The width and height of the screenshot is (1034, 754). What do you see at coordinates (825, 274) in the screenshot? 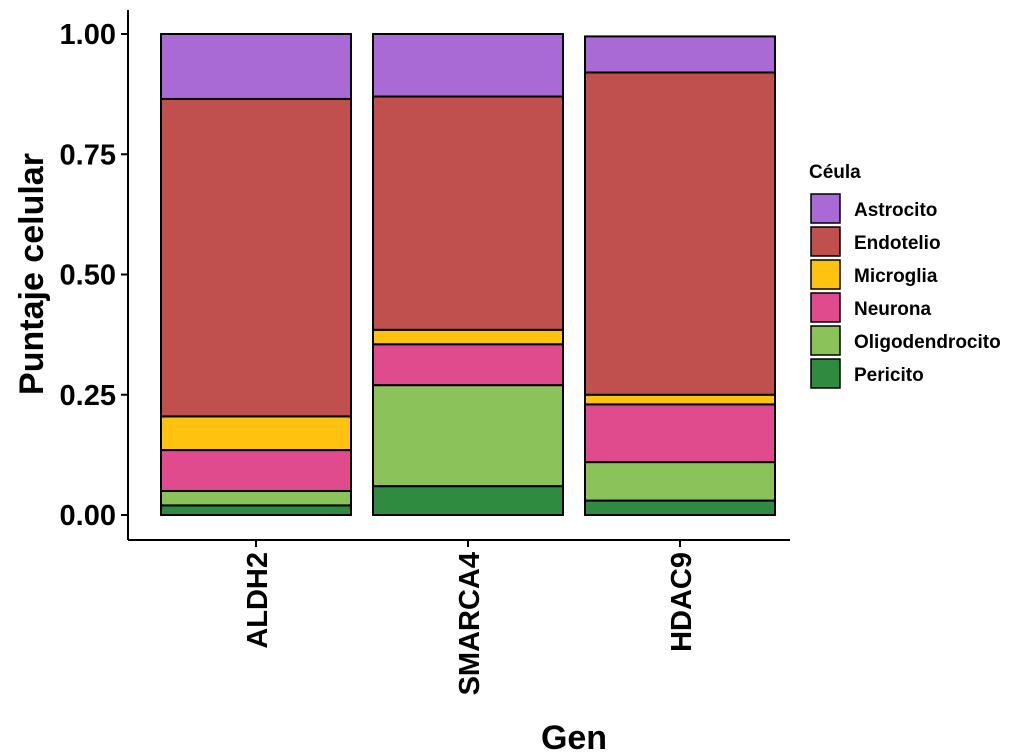
I see `legend-swatch-microglia` at bounding box center [825, 274].